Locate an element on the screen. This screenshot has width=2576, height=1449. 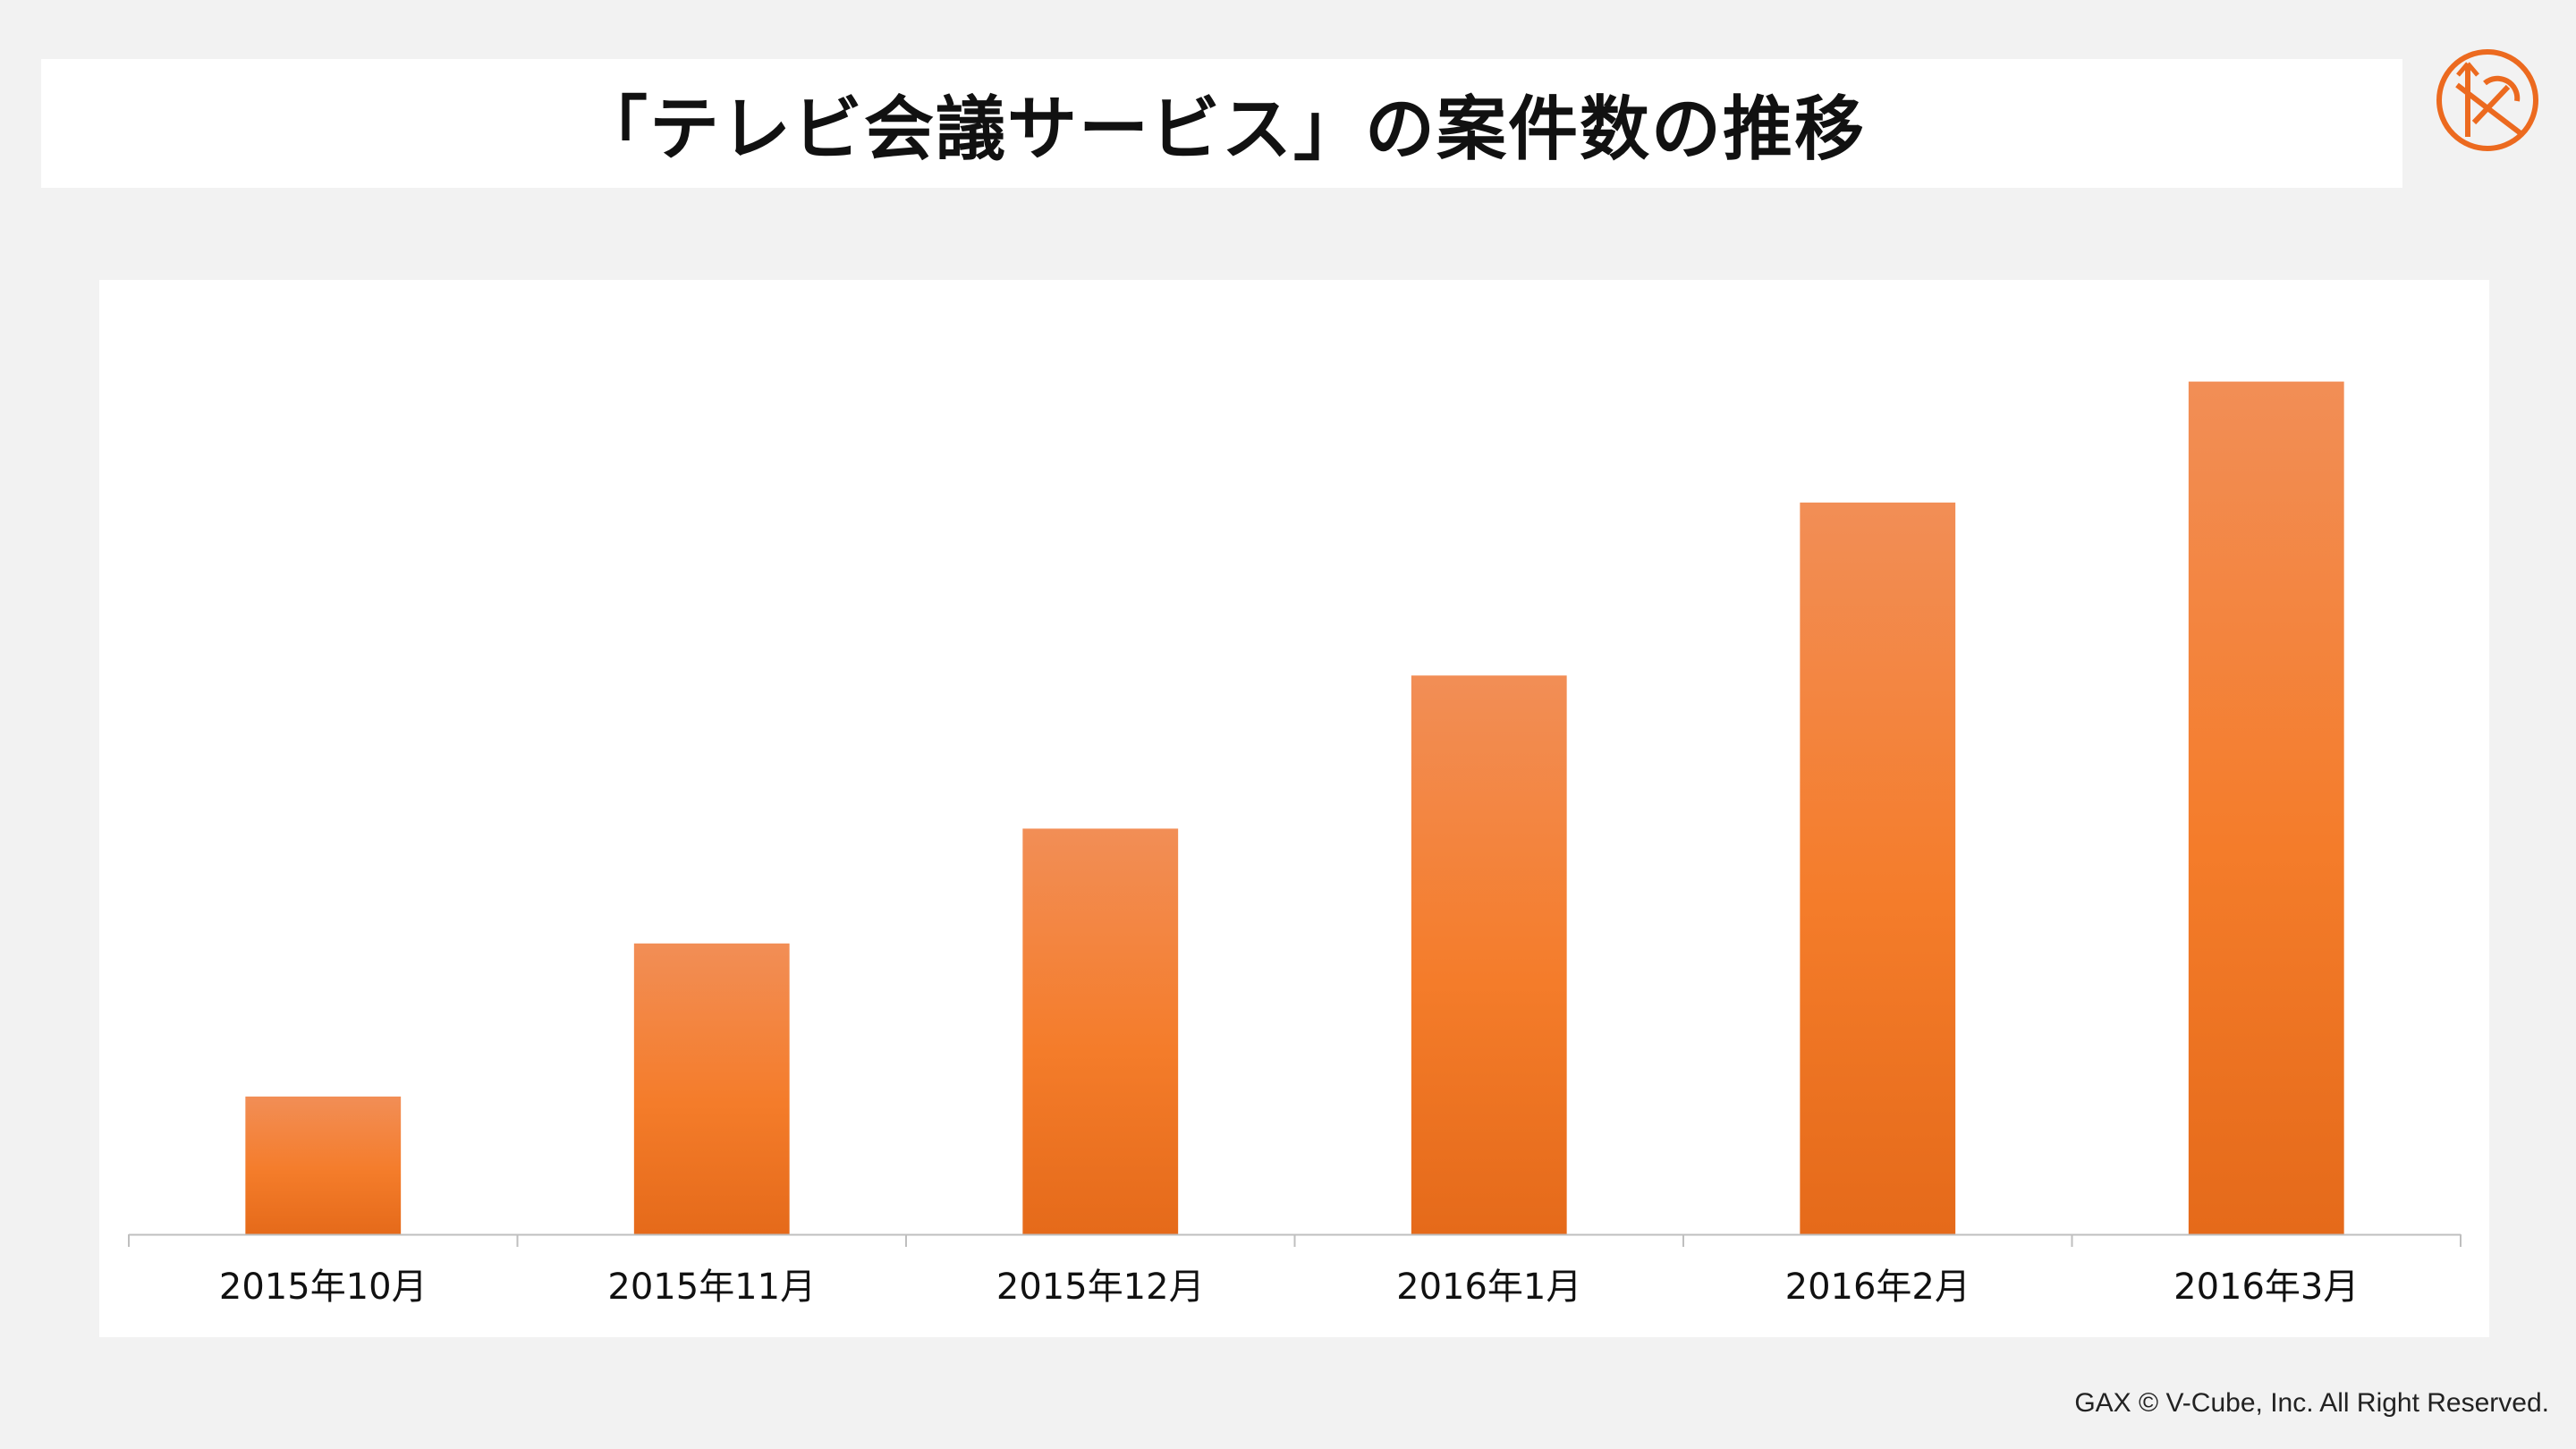
x-tick-label: 2016年2月 is located at coordinates (1877, 1287).